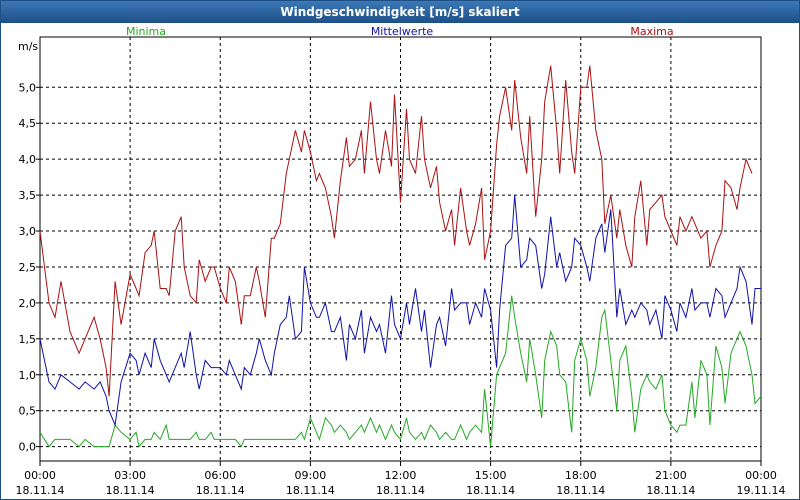 Image resolution: width=800 pixels, height=500 pixels. Describe the element at coordinates (491, 475) in the screenshot. I see `x-tick-time: 15:00` at that location.